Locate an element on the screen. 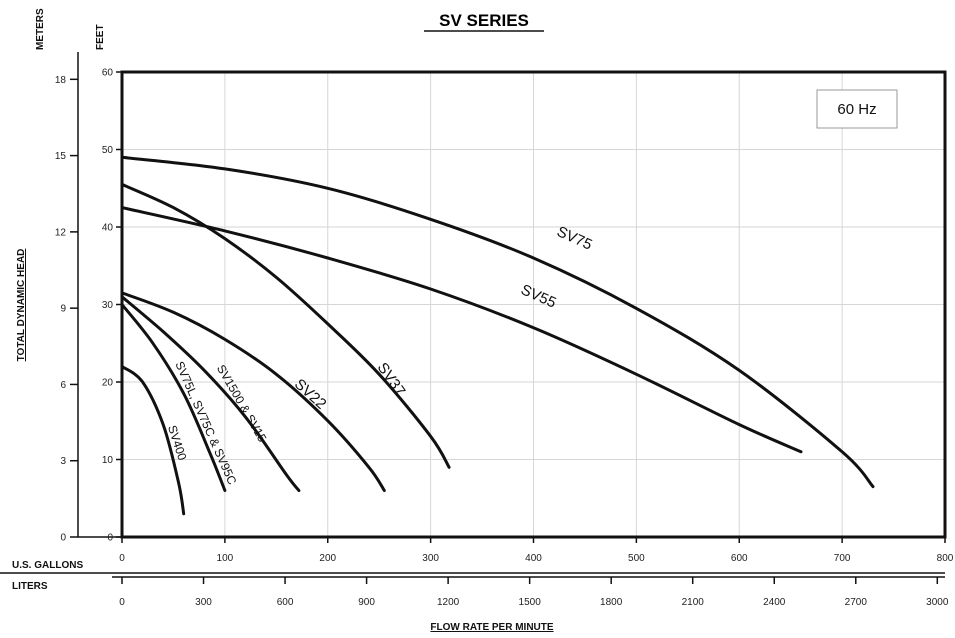 The width and height of the screenshot is (955, 638). feet-tick-label: 0 is located at coordinates (110, 538).